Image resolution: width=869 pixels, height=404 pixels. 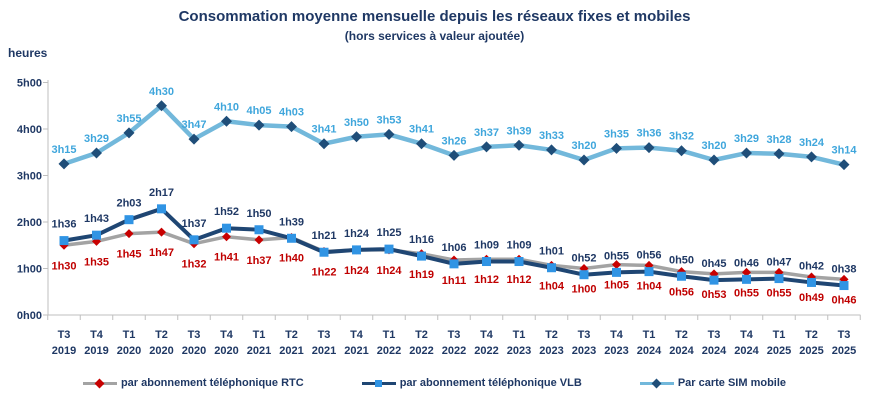 I want to click on data-label-sim: 3h26, so click(x=453, y=141).